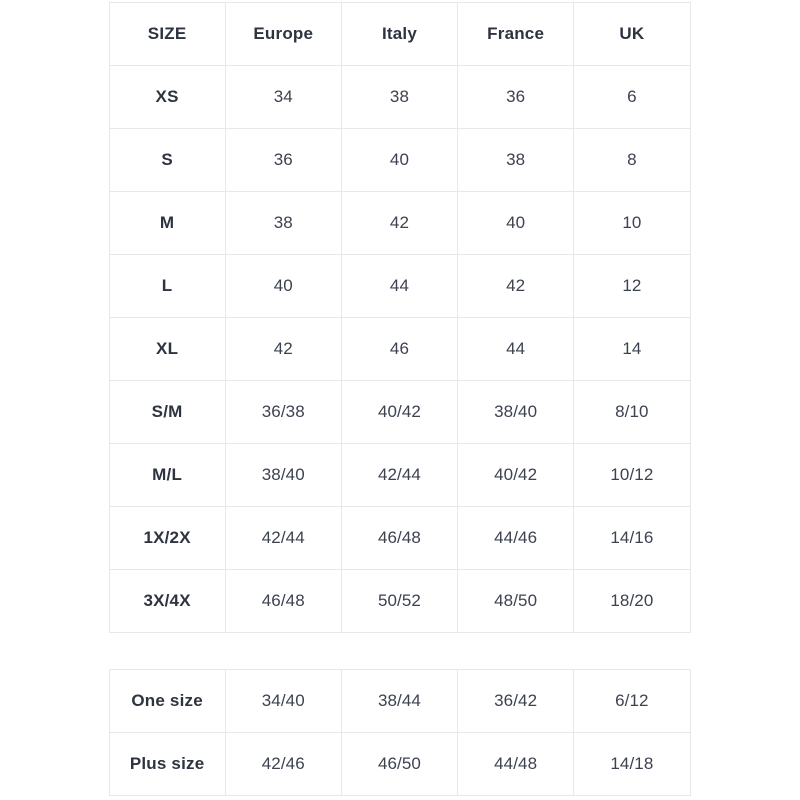  What do you see at coordinates (283, 764) in the screenshot?
I see `europe-cell: 42/46` at bounding box center [283, 764].